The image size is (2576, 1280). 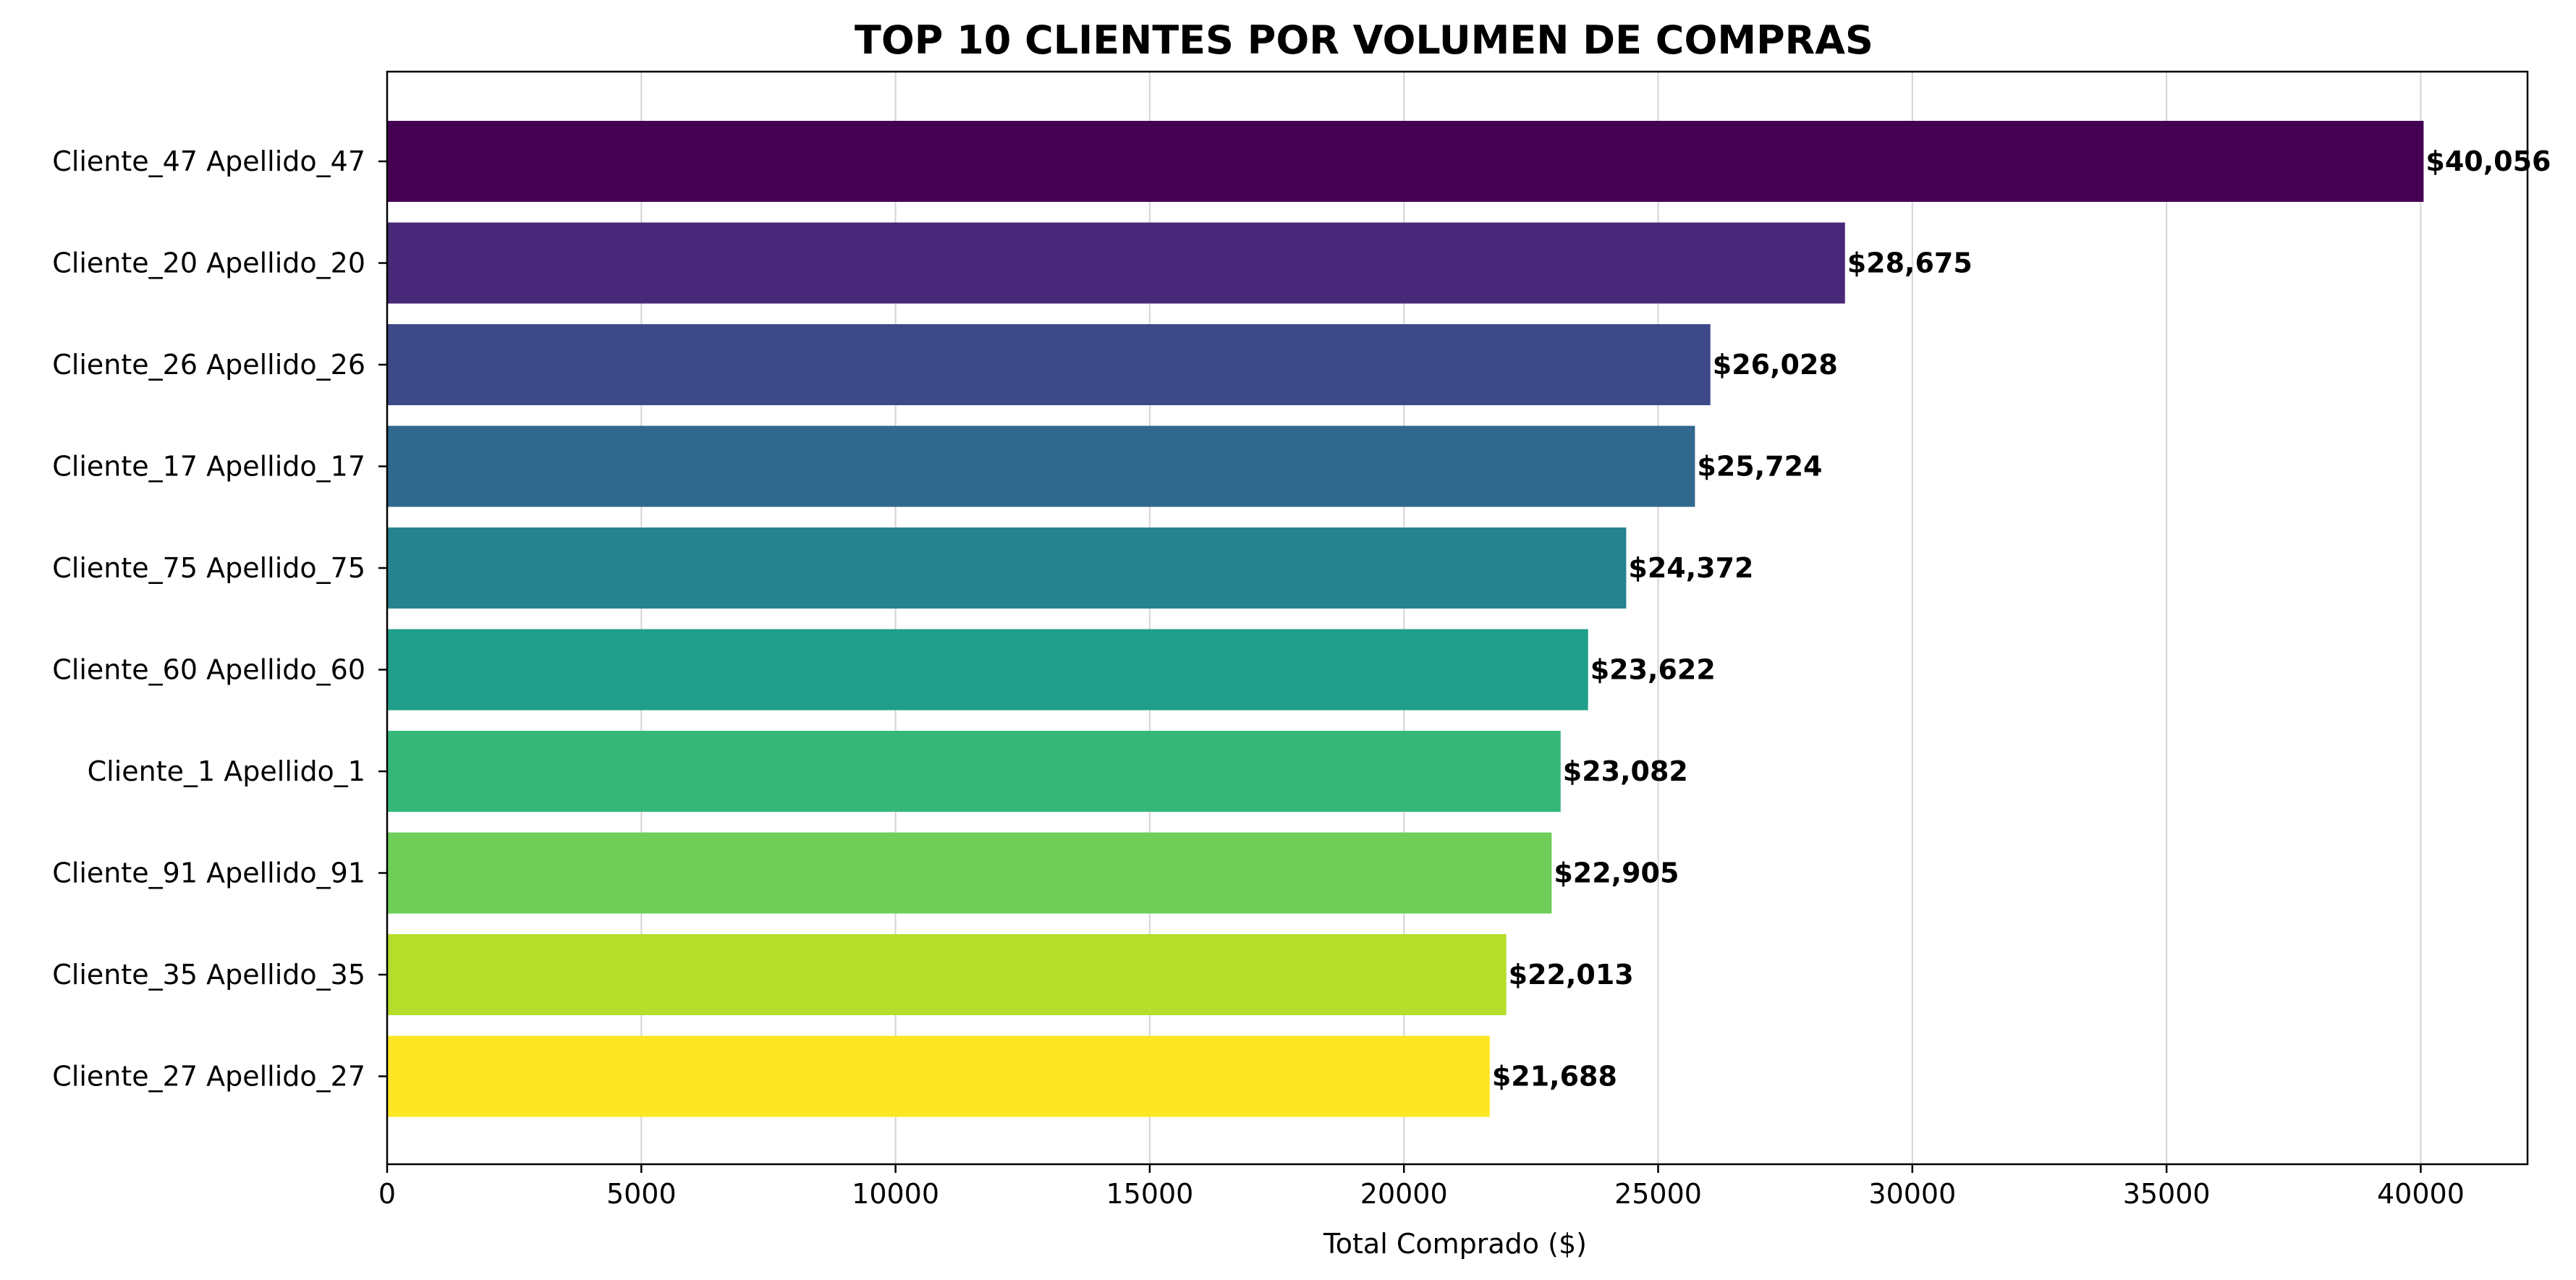 I want to click on data-label: $26,028, so click(x=1775, y=365).